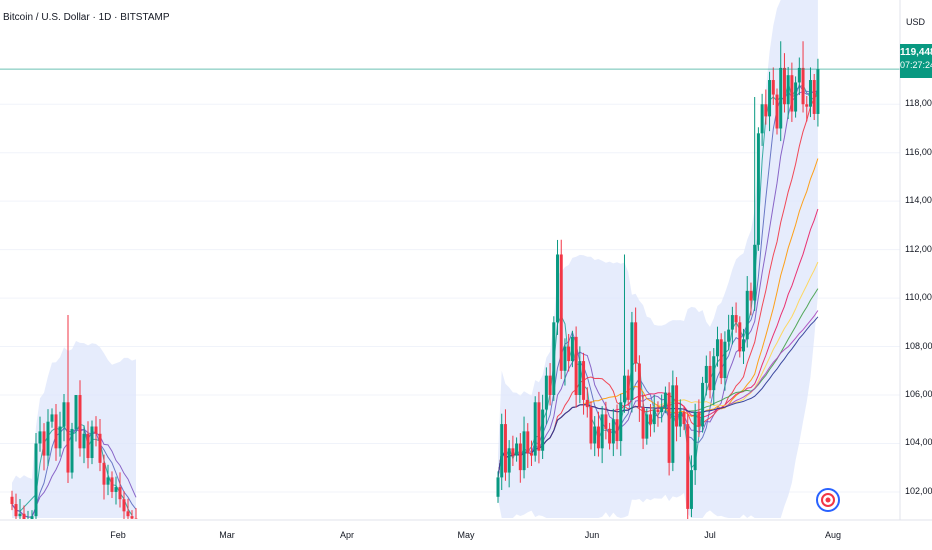 Image resolution: width=932 pixels, height=550 pixels. What do you see at coordinates (118, 535) in the screenshot?
I see `time-tick-label: Feb` at bounding box center [118, 535].